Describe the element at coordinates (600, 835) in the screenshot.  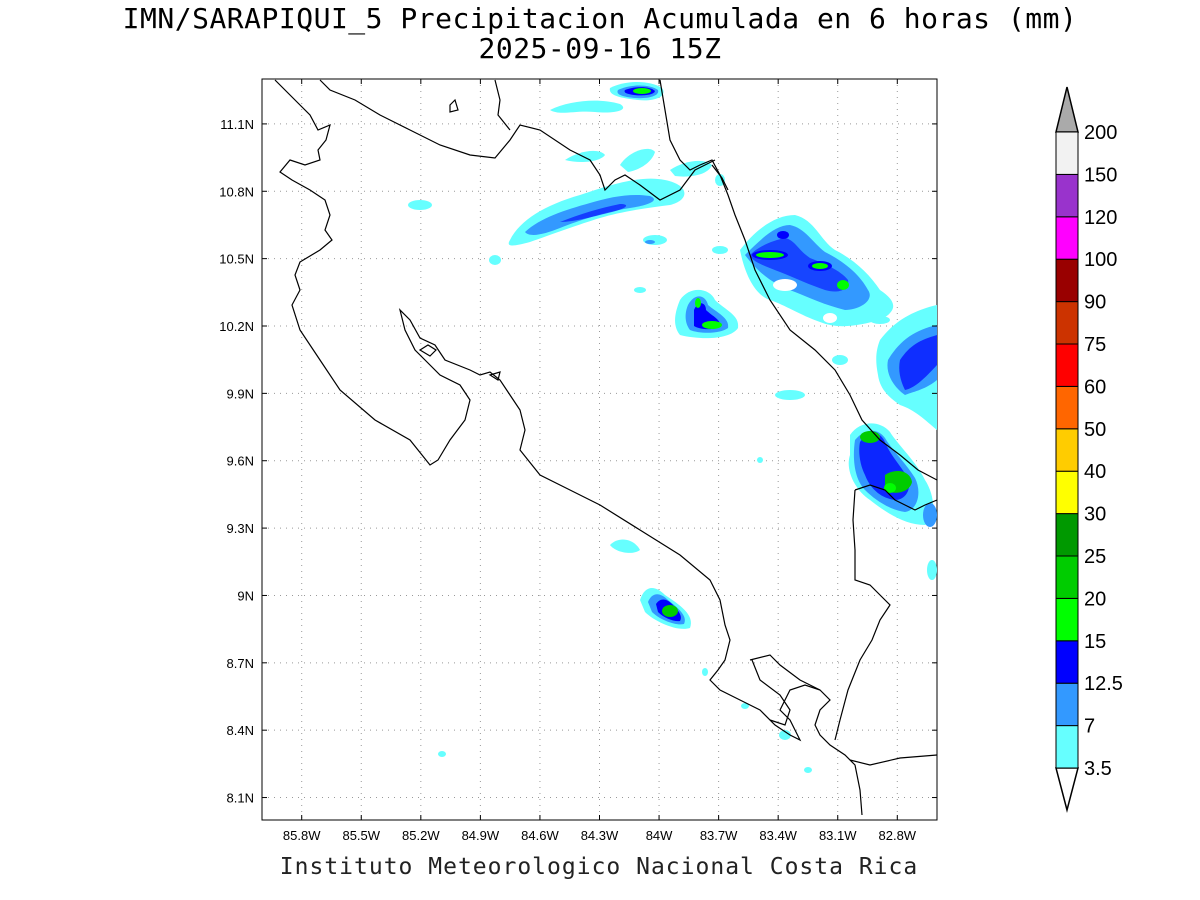
I see `lon-tick-label: 84.3W` at that location.